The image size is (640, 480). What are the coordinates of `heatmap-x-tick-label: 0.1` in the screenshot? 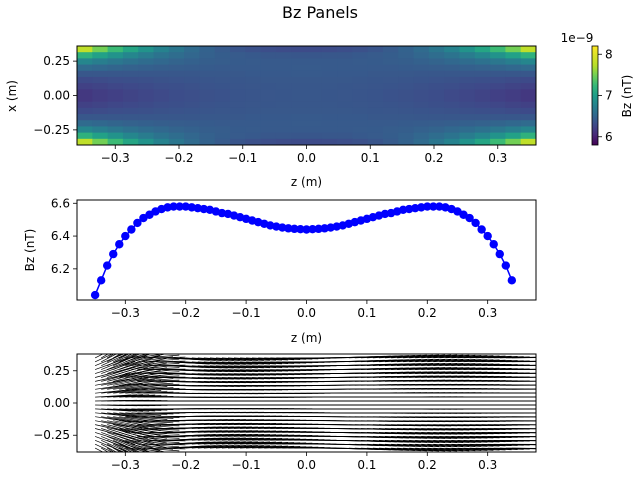 It's located at (370, 158).